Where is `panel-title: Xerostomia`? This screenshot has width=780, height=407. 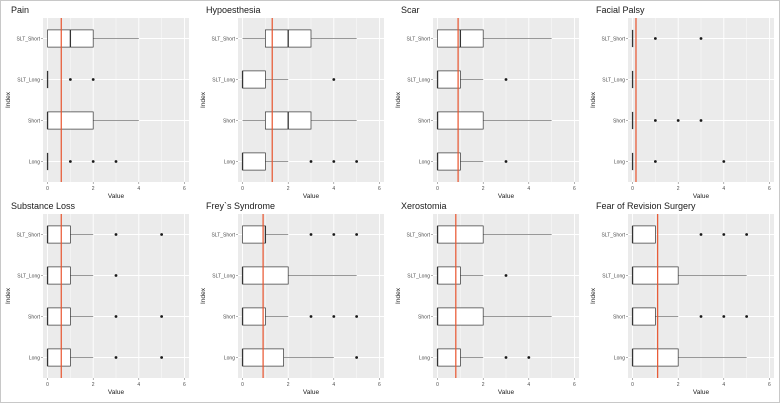 panel-title: Xerostomia is located at coordinates (424, 206).